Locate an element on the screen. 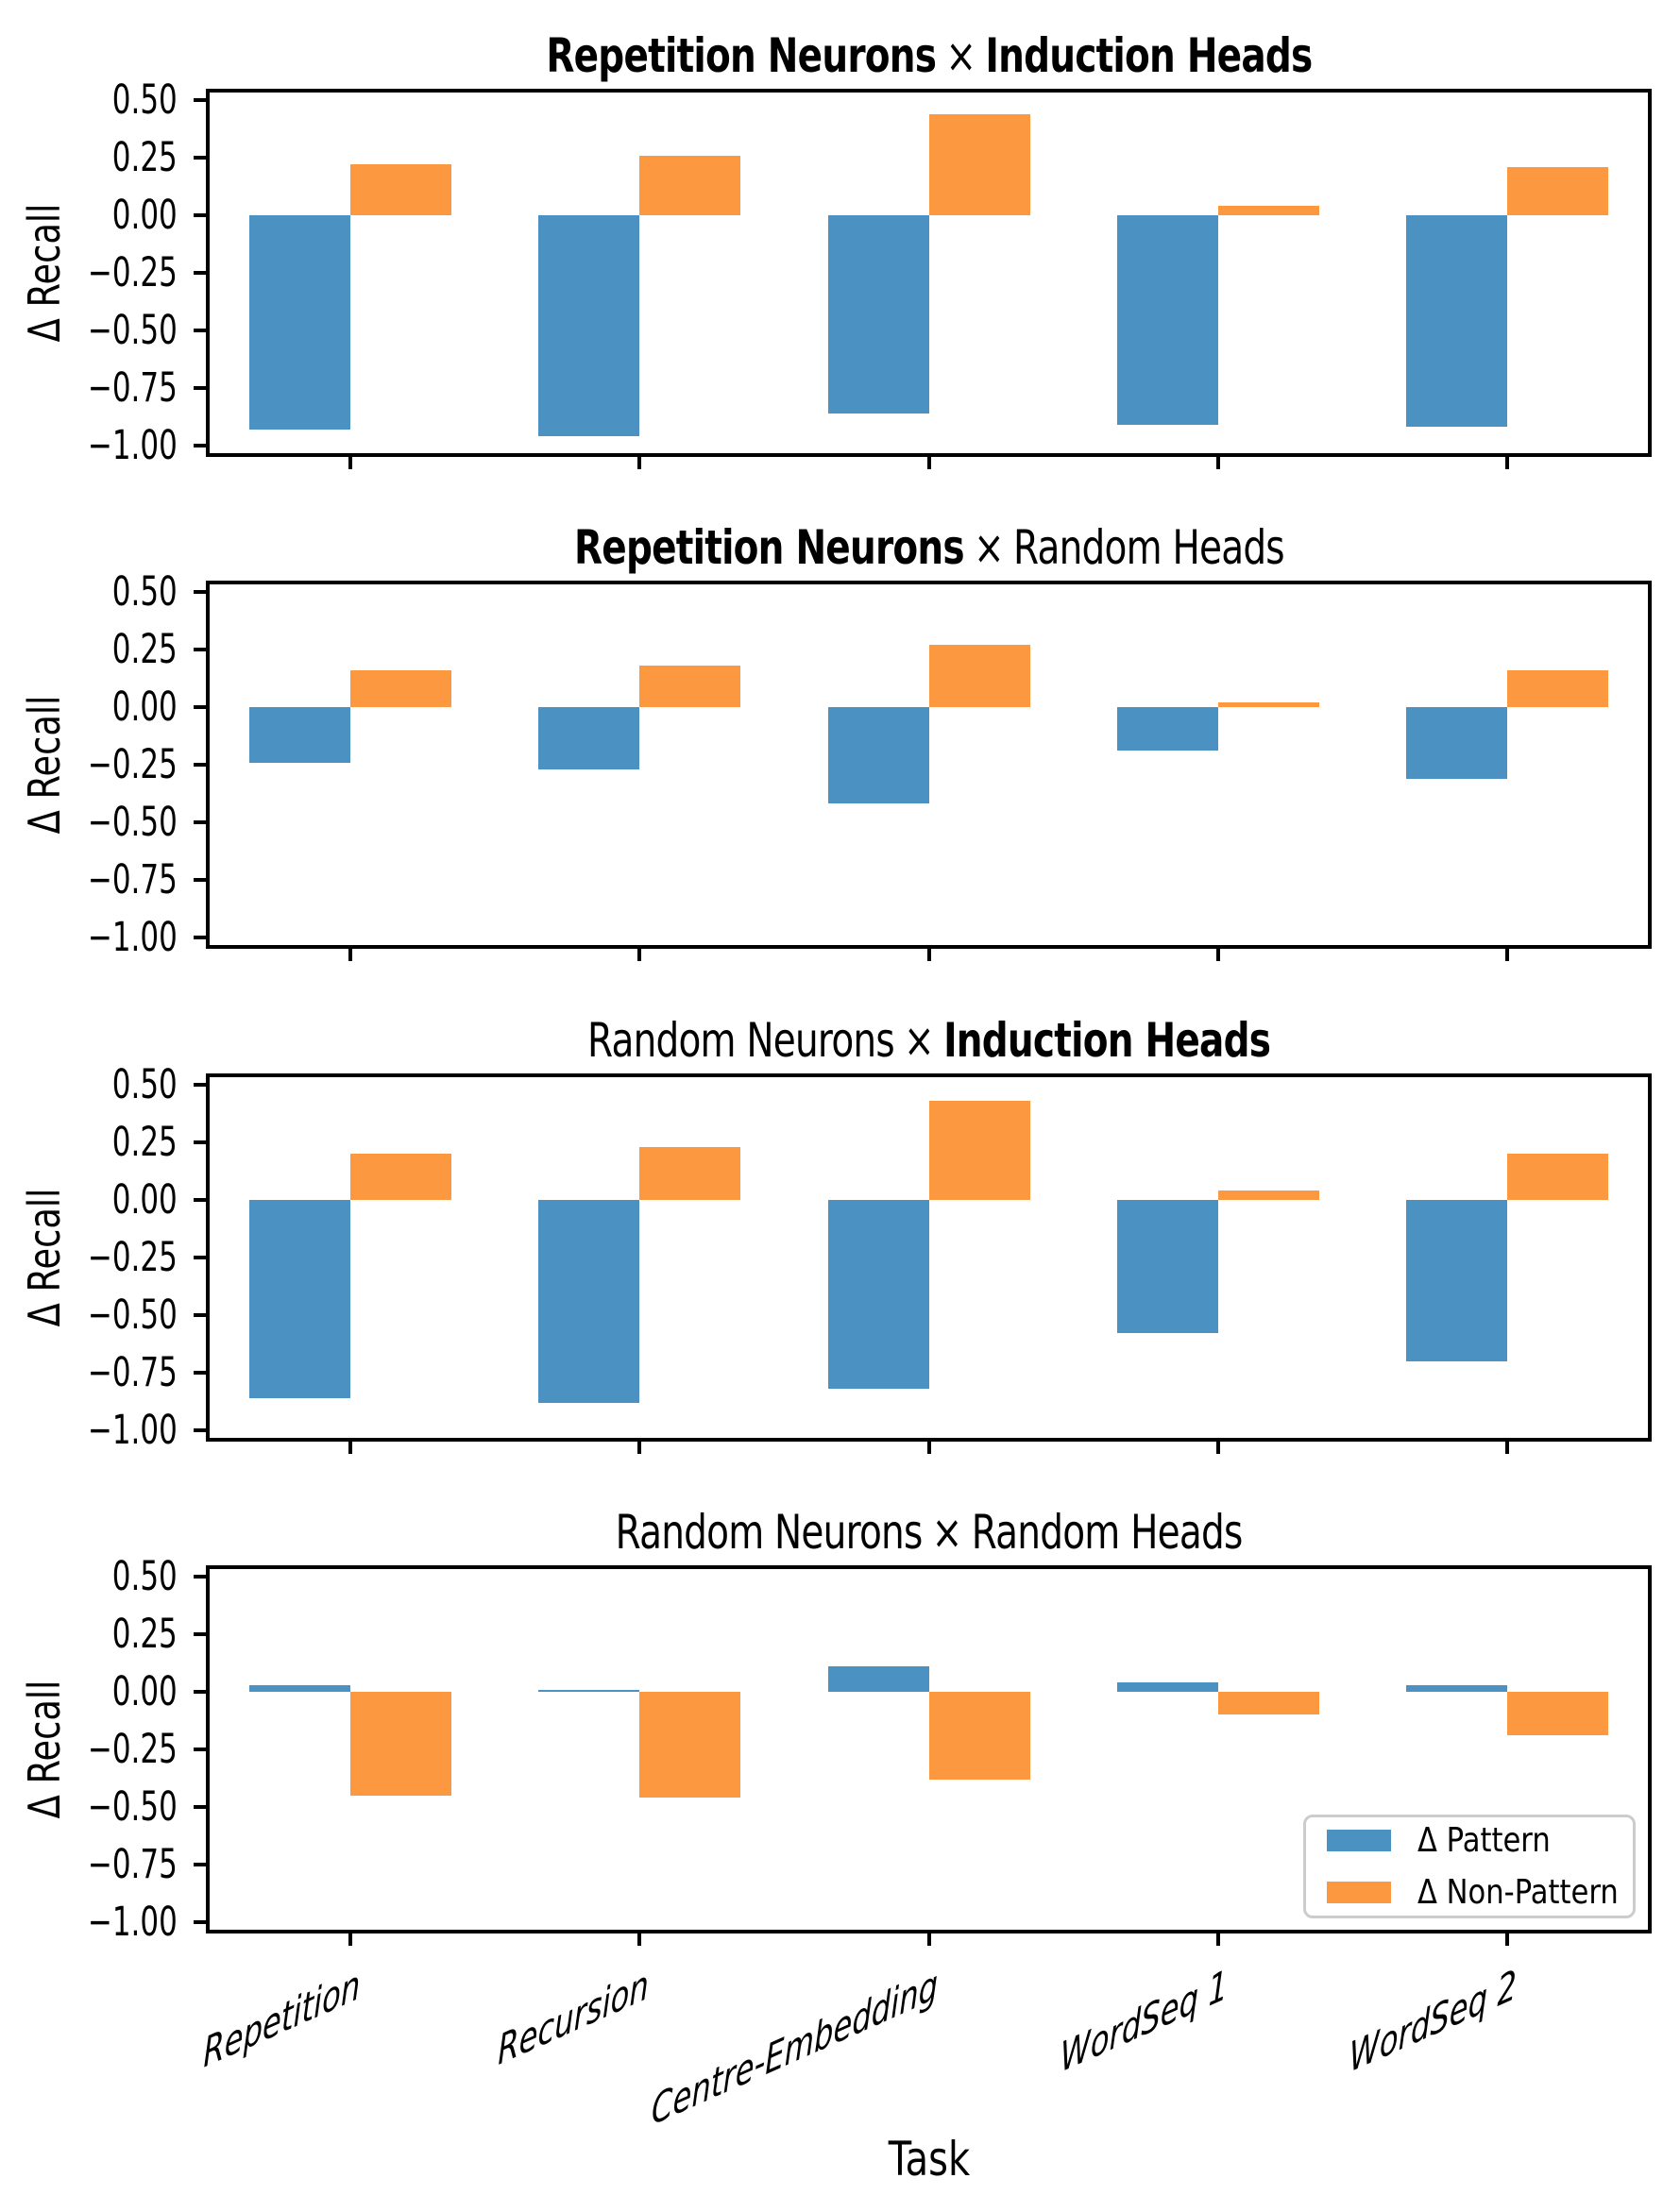 The image size is (1680, 2212). legend-item: Δ Pattern is located at coordinates (1469, 1840).